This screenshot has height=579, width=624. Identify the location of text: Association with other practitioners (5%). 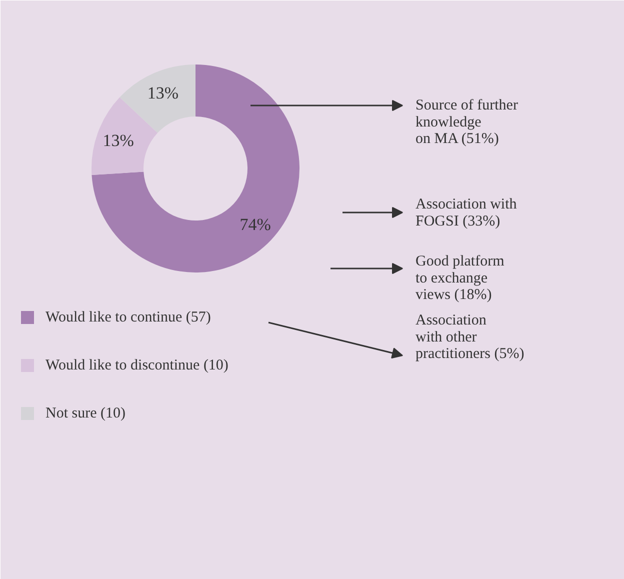
(470, 337).